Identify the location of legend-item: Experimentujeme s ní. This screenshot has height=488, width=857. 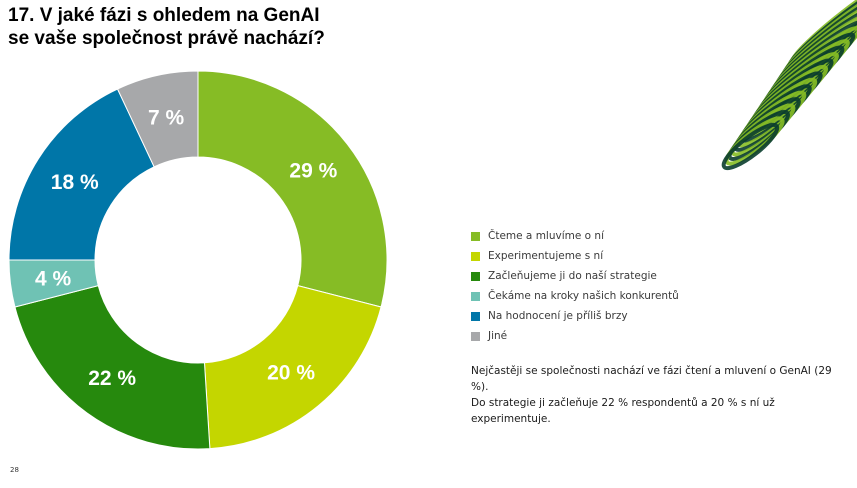
(575, 256).